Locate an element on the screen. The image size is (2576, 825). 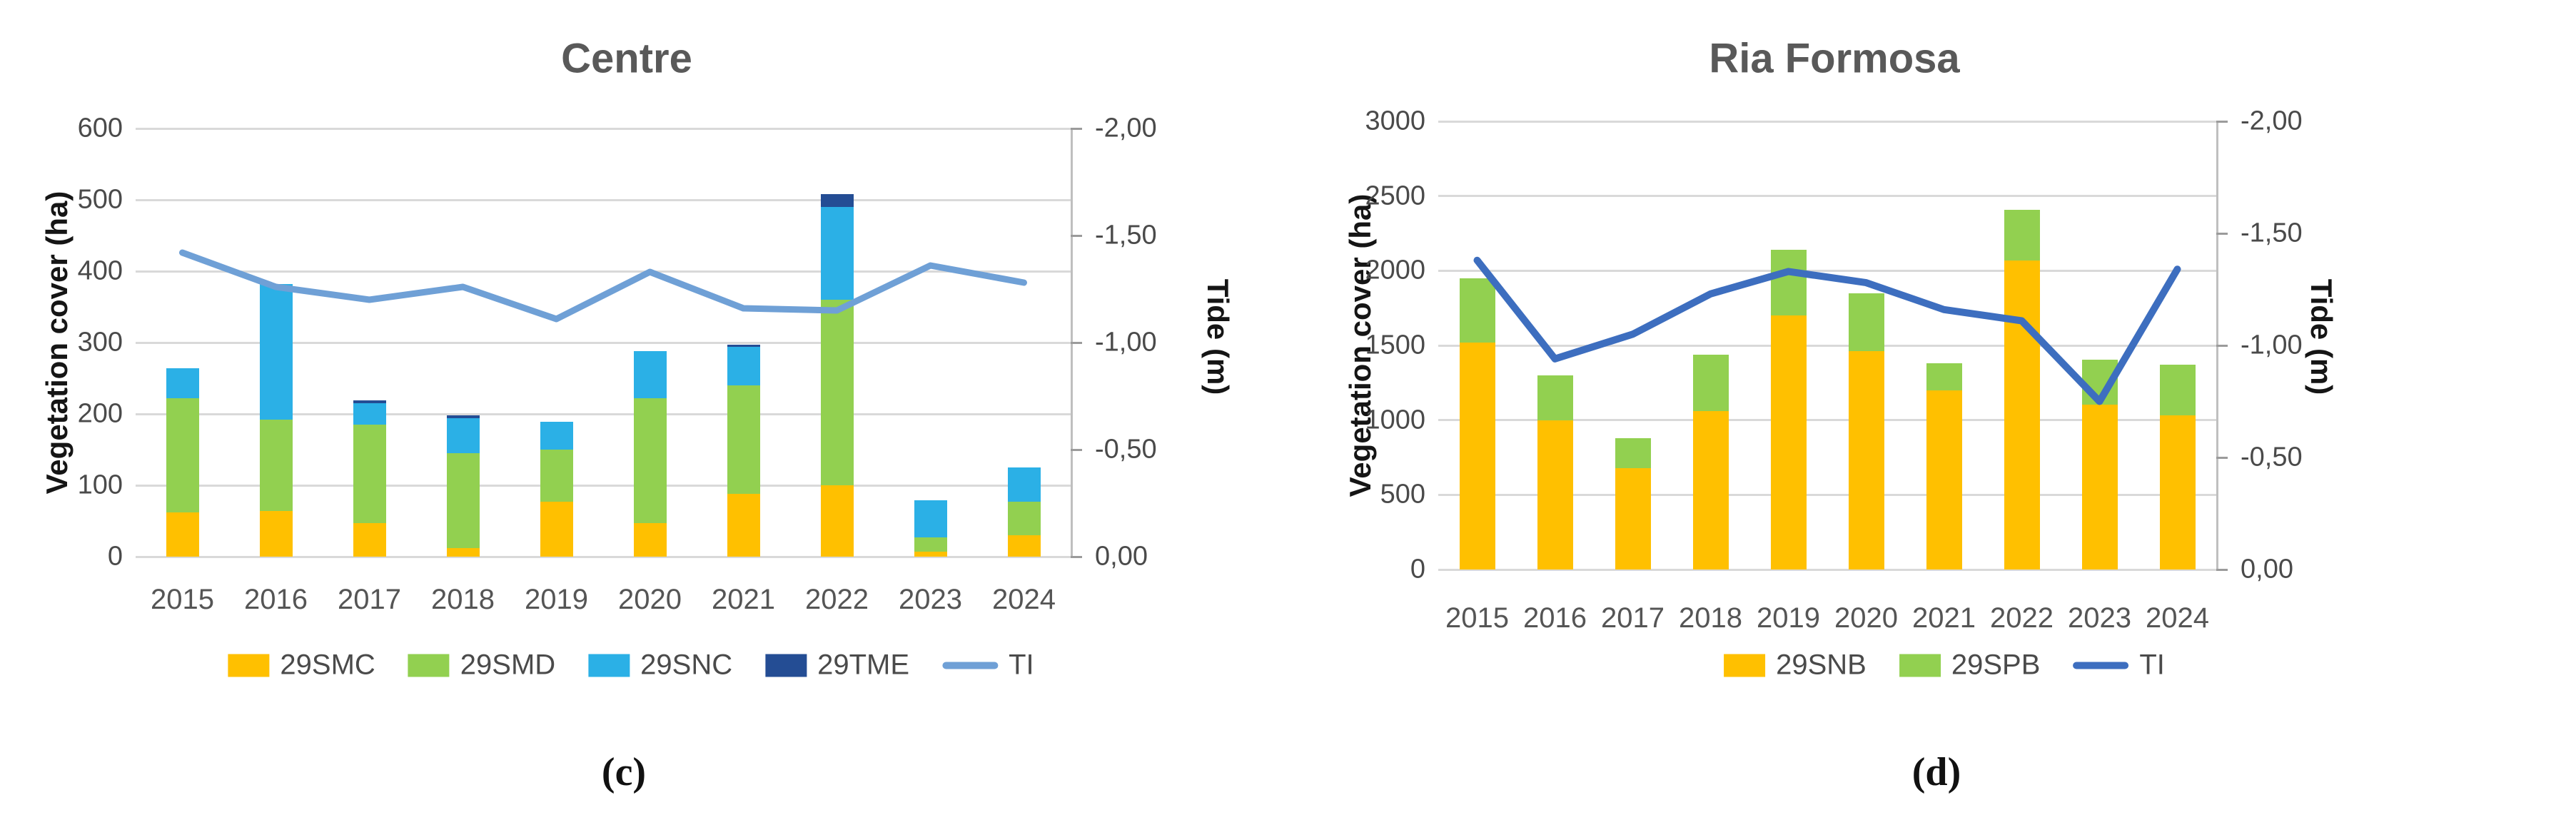
y-tick-label: 3000 is located at coordinates (1395, 121).